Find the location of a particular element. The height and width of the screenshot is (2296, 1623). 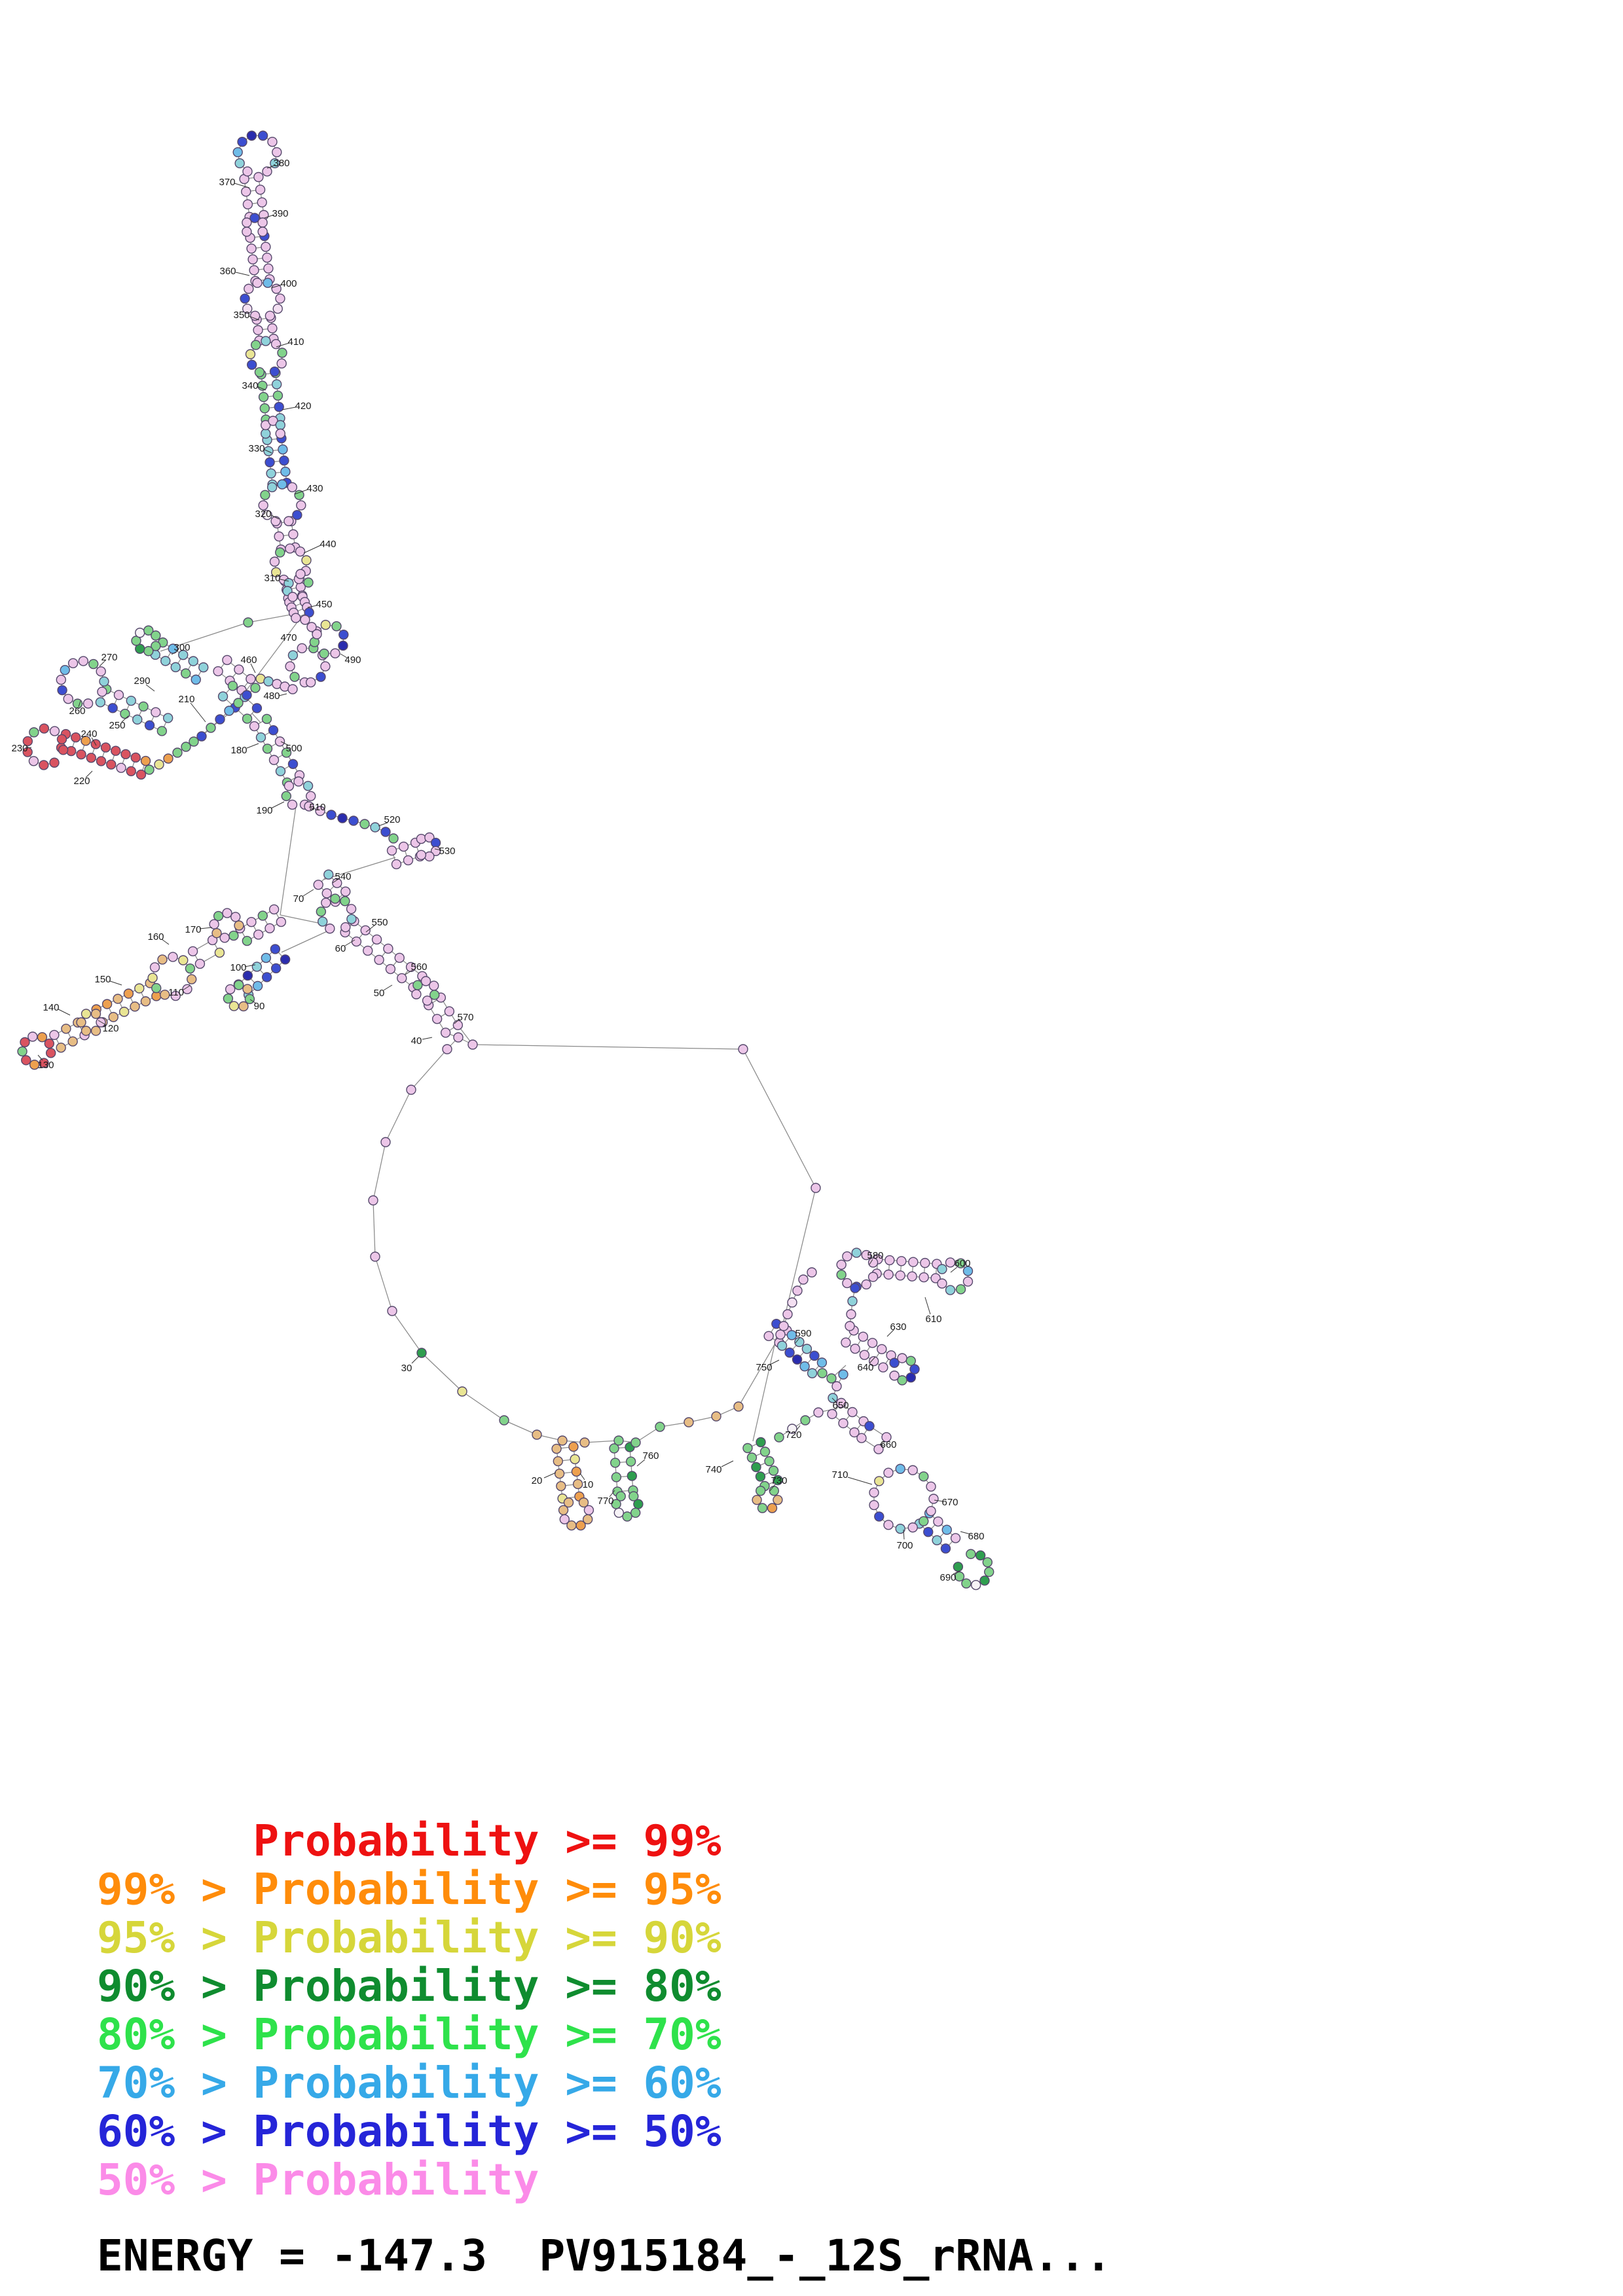

residue-number-label: 770 is located at coordinates (605, 1501).